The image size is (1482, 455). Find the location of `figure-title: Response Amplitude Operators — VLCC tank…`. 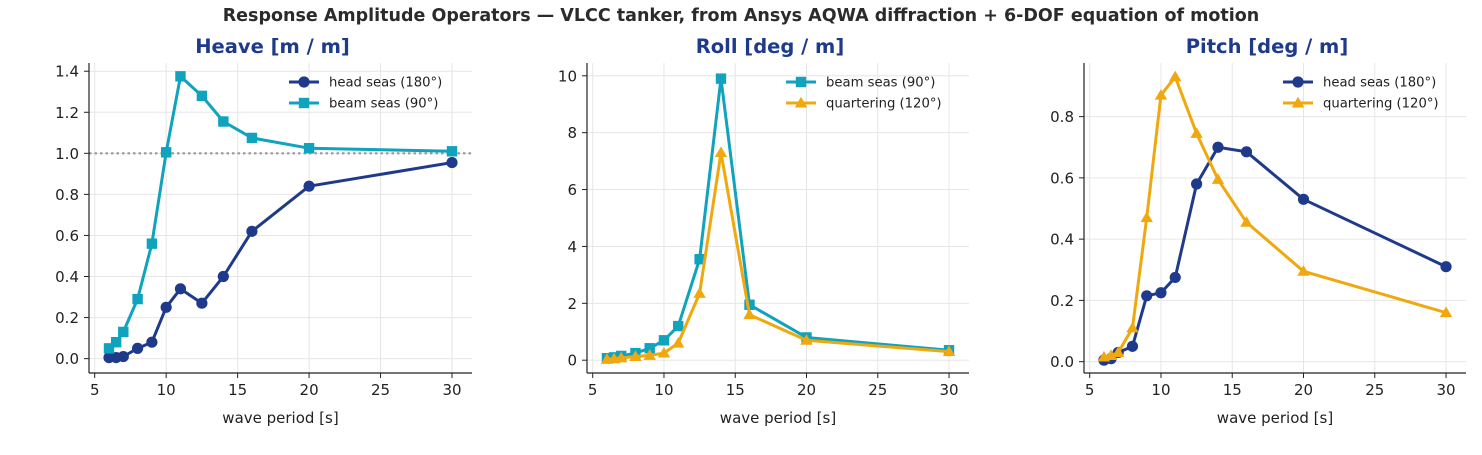

figure-title: Response Amplitude Operators — VLCC tank… is located at coordinates (741, 16).